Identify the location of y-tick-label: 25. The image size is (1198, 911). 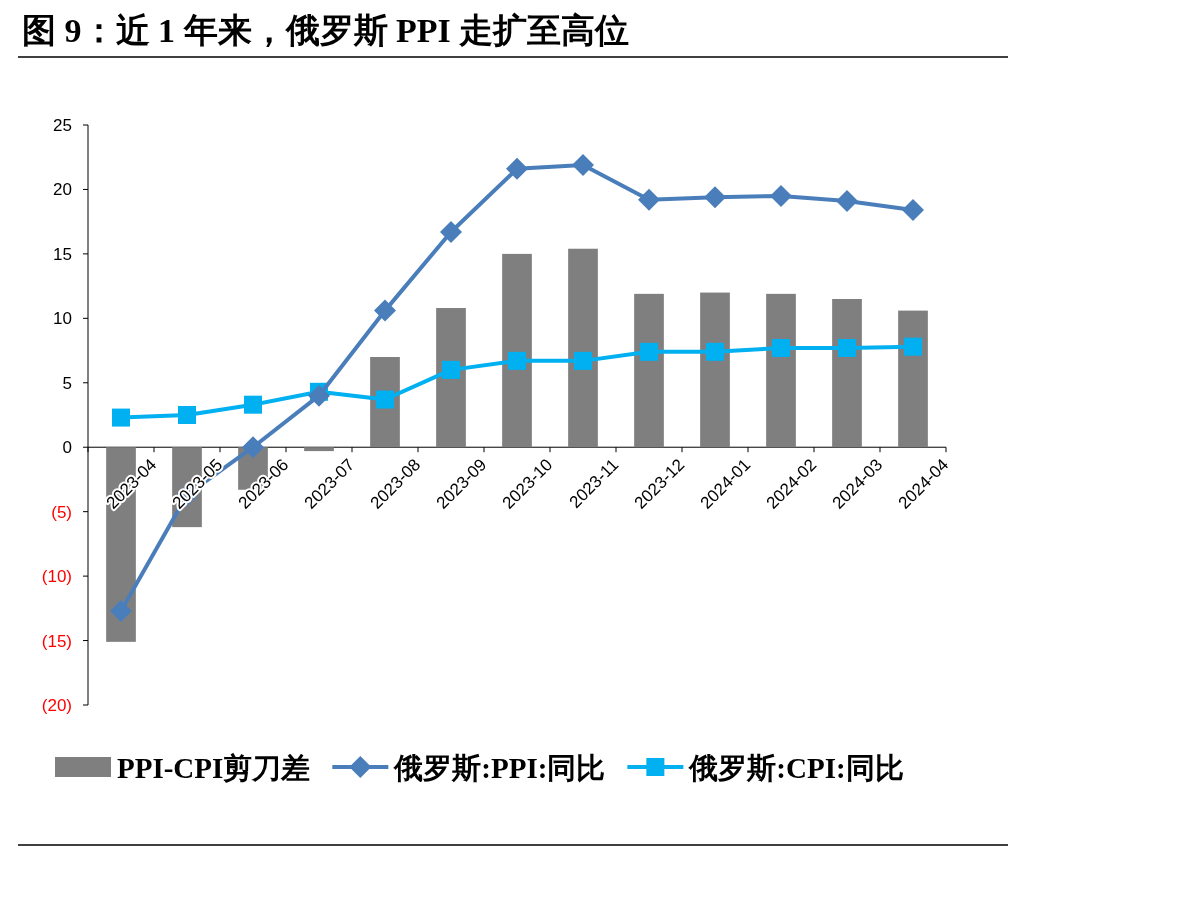
(62, 125).